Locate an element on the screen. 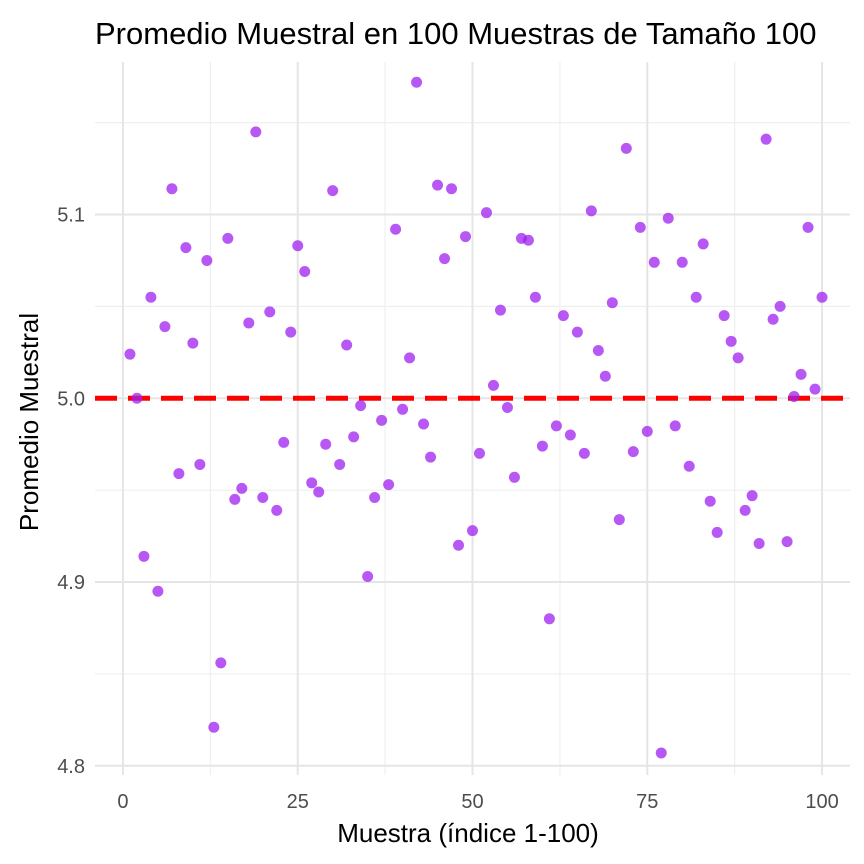 The width and height of the screenshot is (864, 864). y-tick-label: 5.1 is located at coordinates (71, 216).